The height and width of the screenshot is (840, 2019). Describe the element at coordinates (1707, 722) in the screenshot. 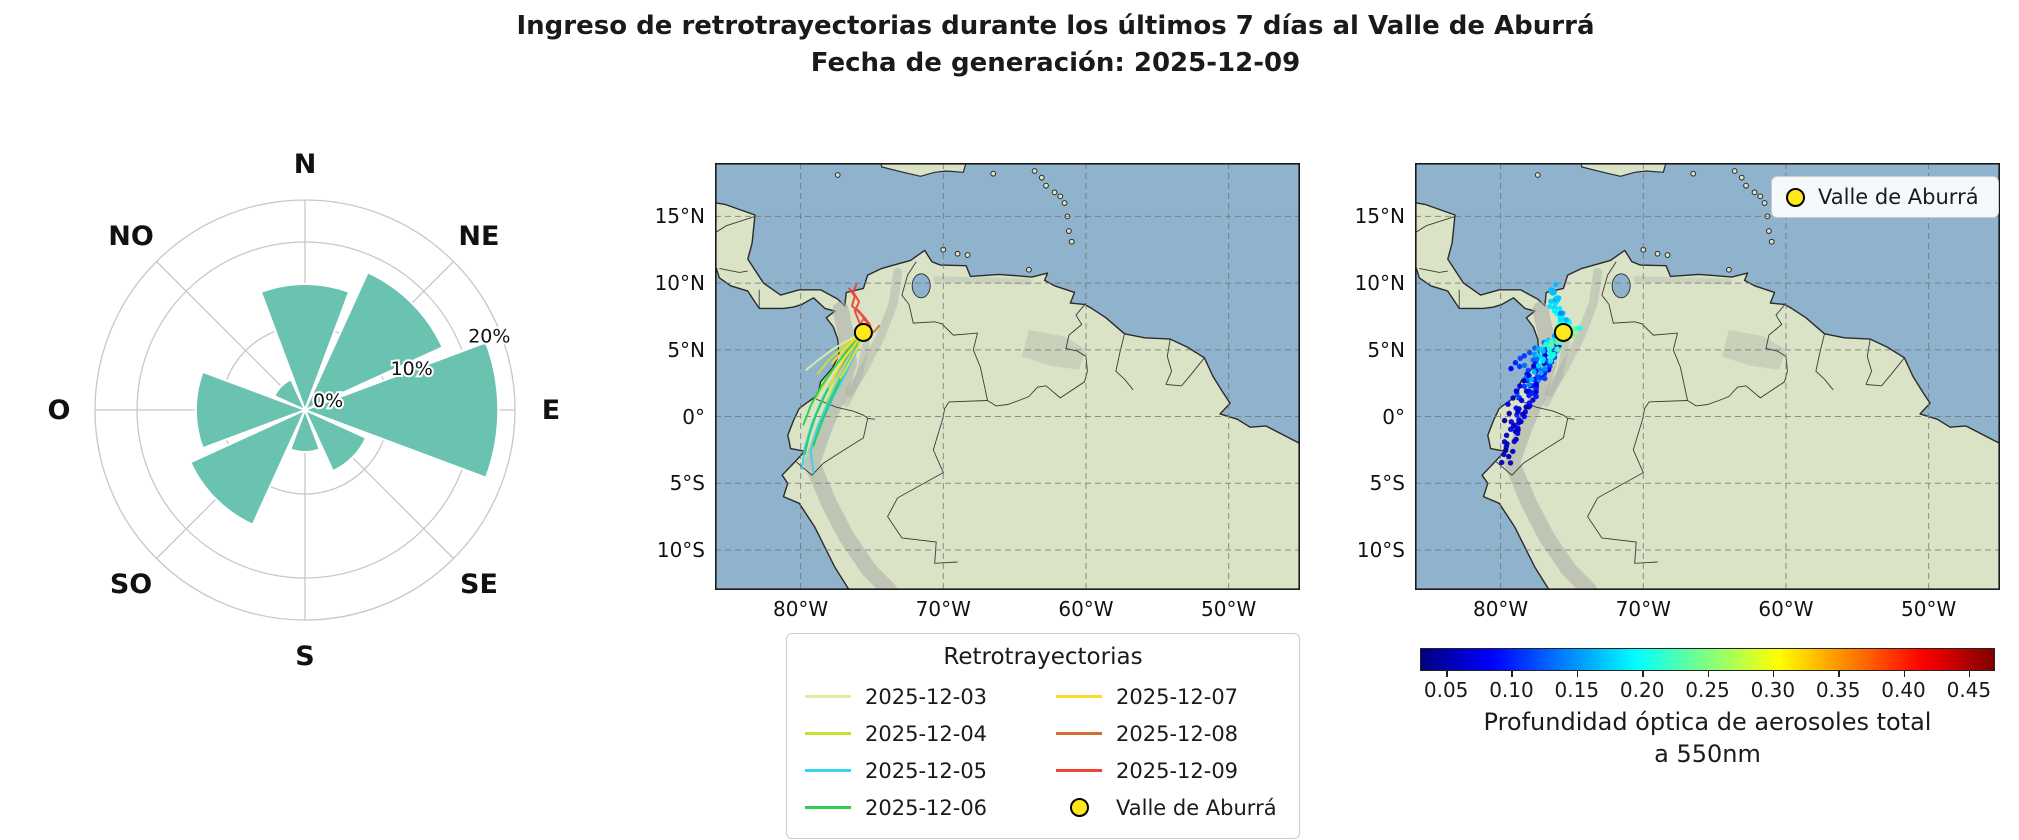

I see `aod-colorbar-label-line1: Profundidad óptica de aerosoles total` at that location.